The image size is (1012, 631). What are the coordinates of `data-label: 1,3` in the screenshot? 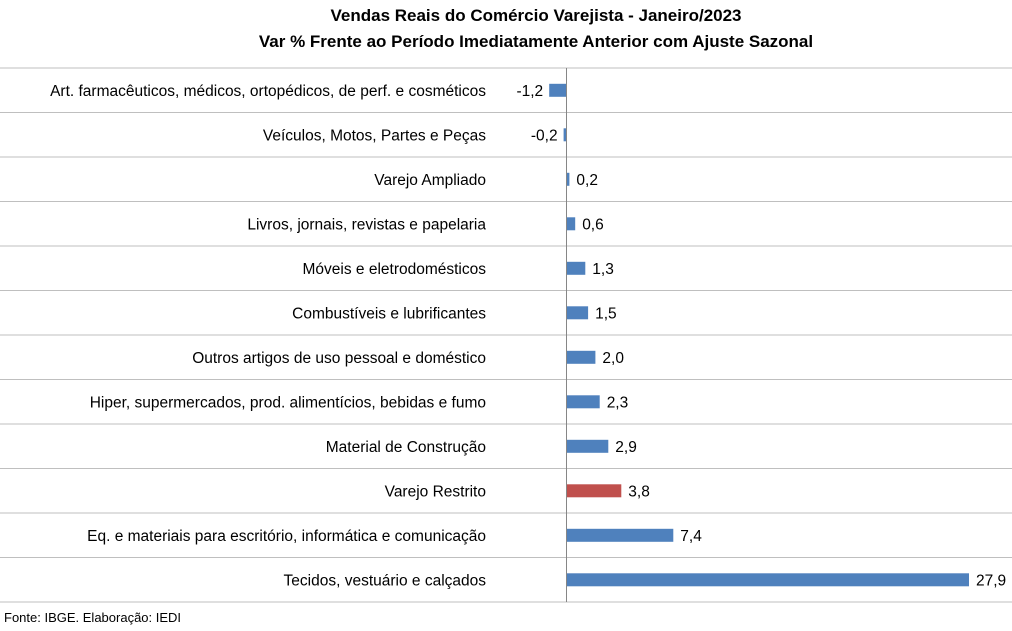 It's located at (603, 269).